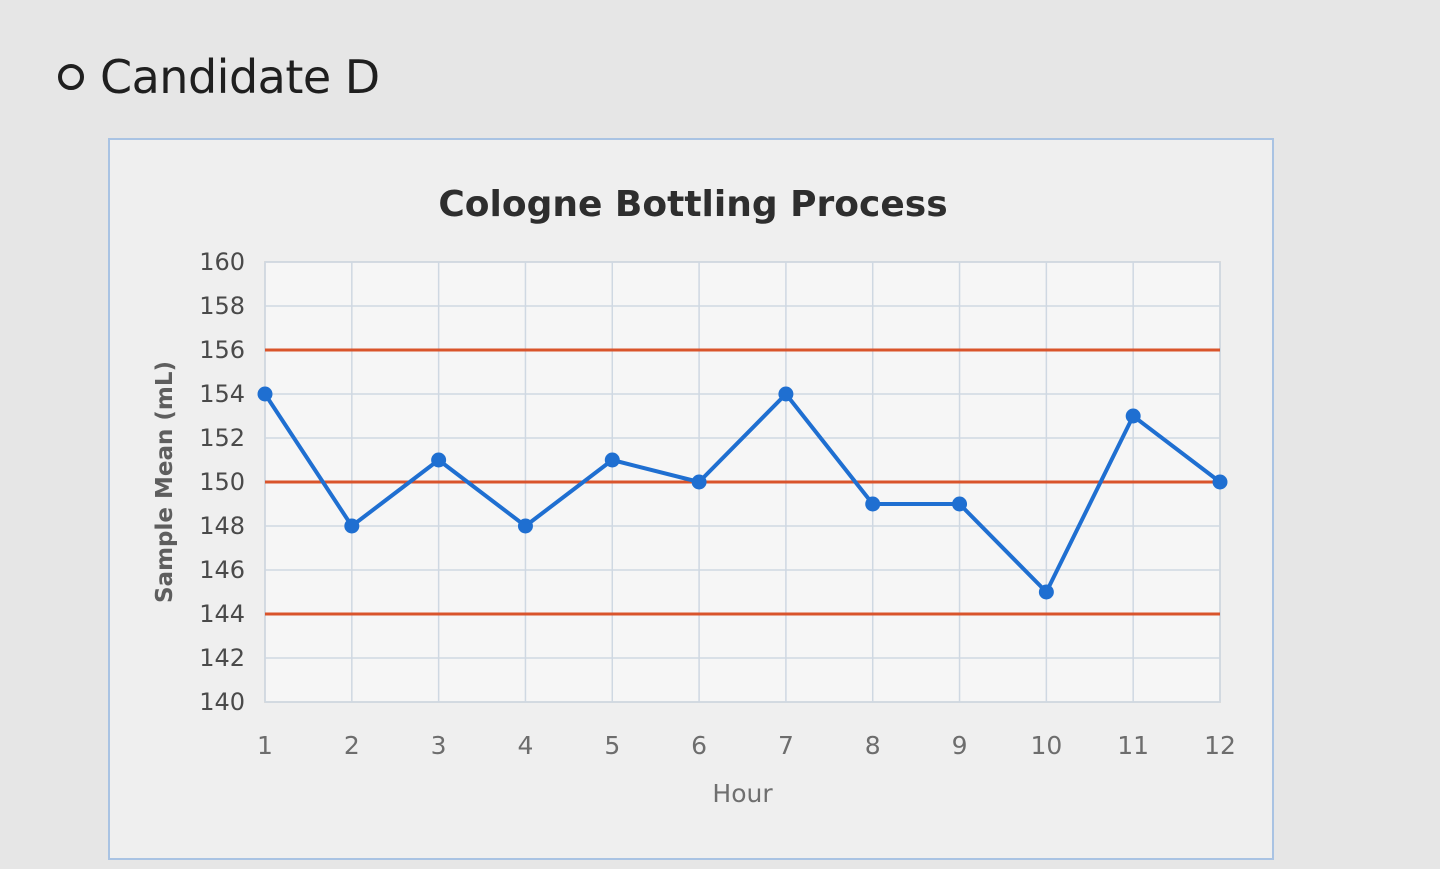  Describe the element at coordinates (352, 745) in the screenshot. I see `x-tick-label: 2` at that location.